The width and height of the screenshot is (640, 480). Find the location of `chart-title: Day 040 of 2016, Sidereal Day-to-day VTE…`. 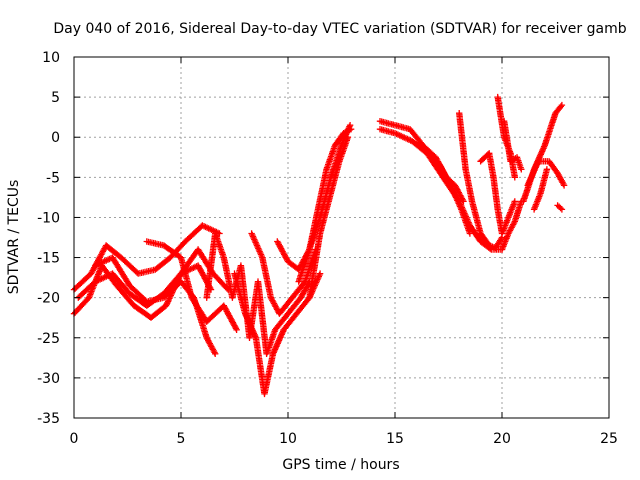

chart-title: Day 040 of 2016, Sidereal Day-to-day VTE… is located at coordinates (339, 29).